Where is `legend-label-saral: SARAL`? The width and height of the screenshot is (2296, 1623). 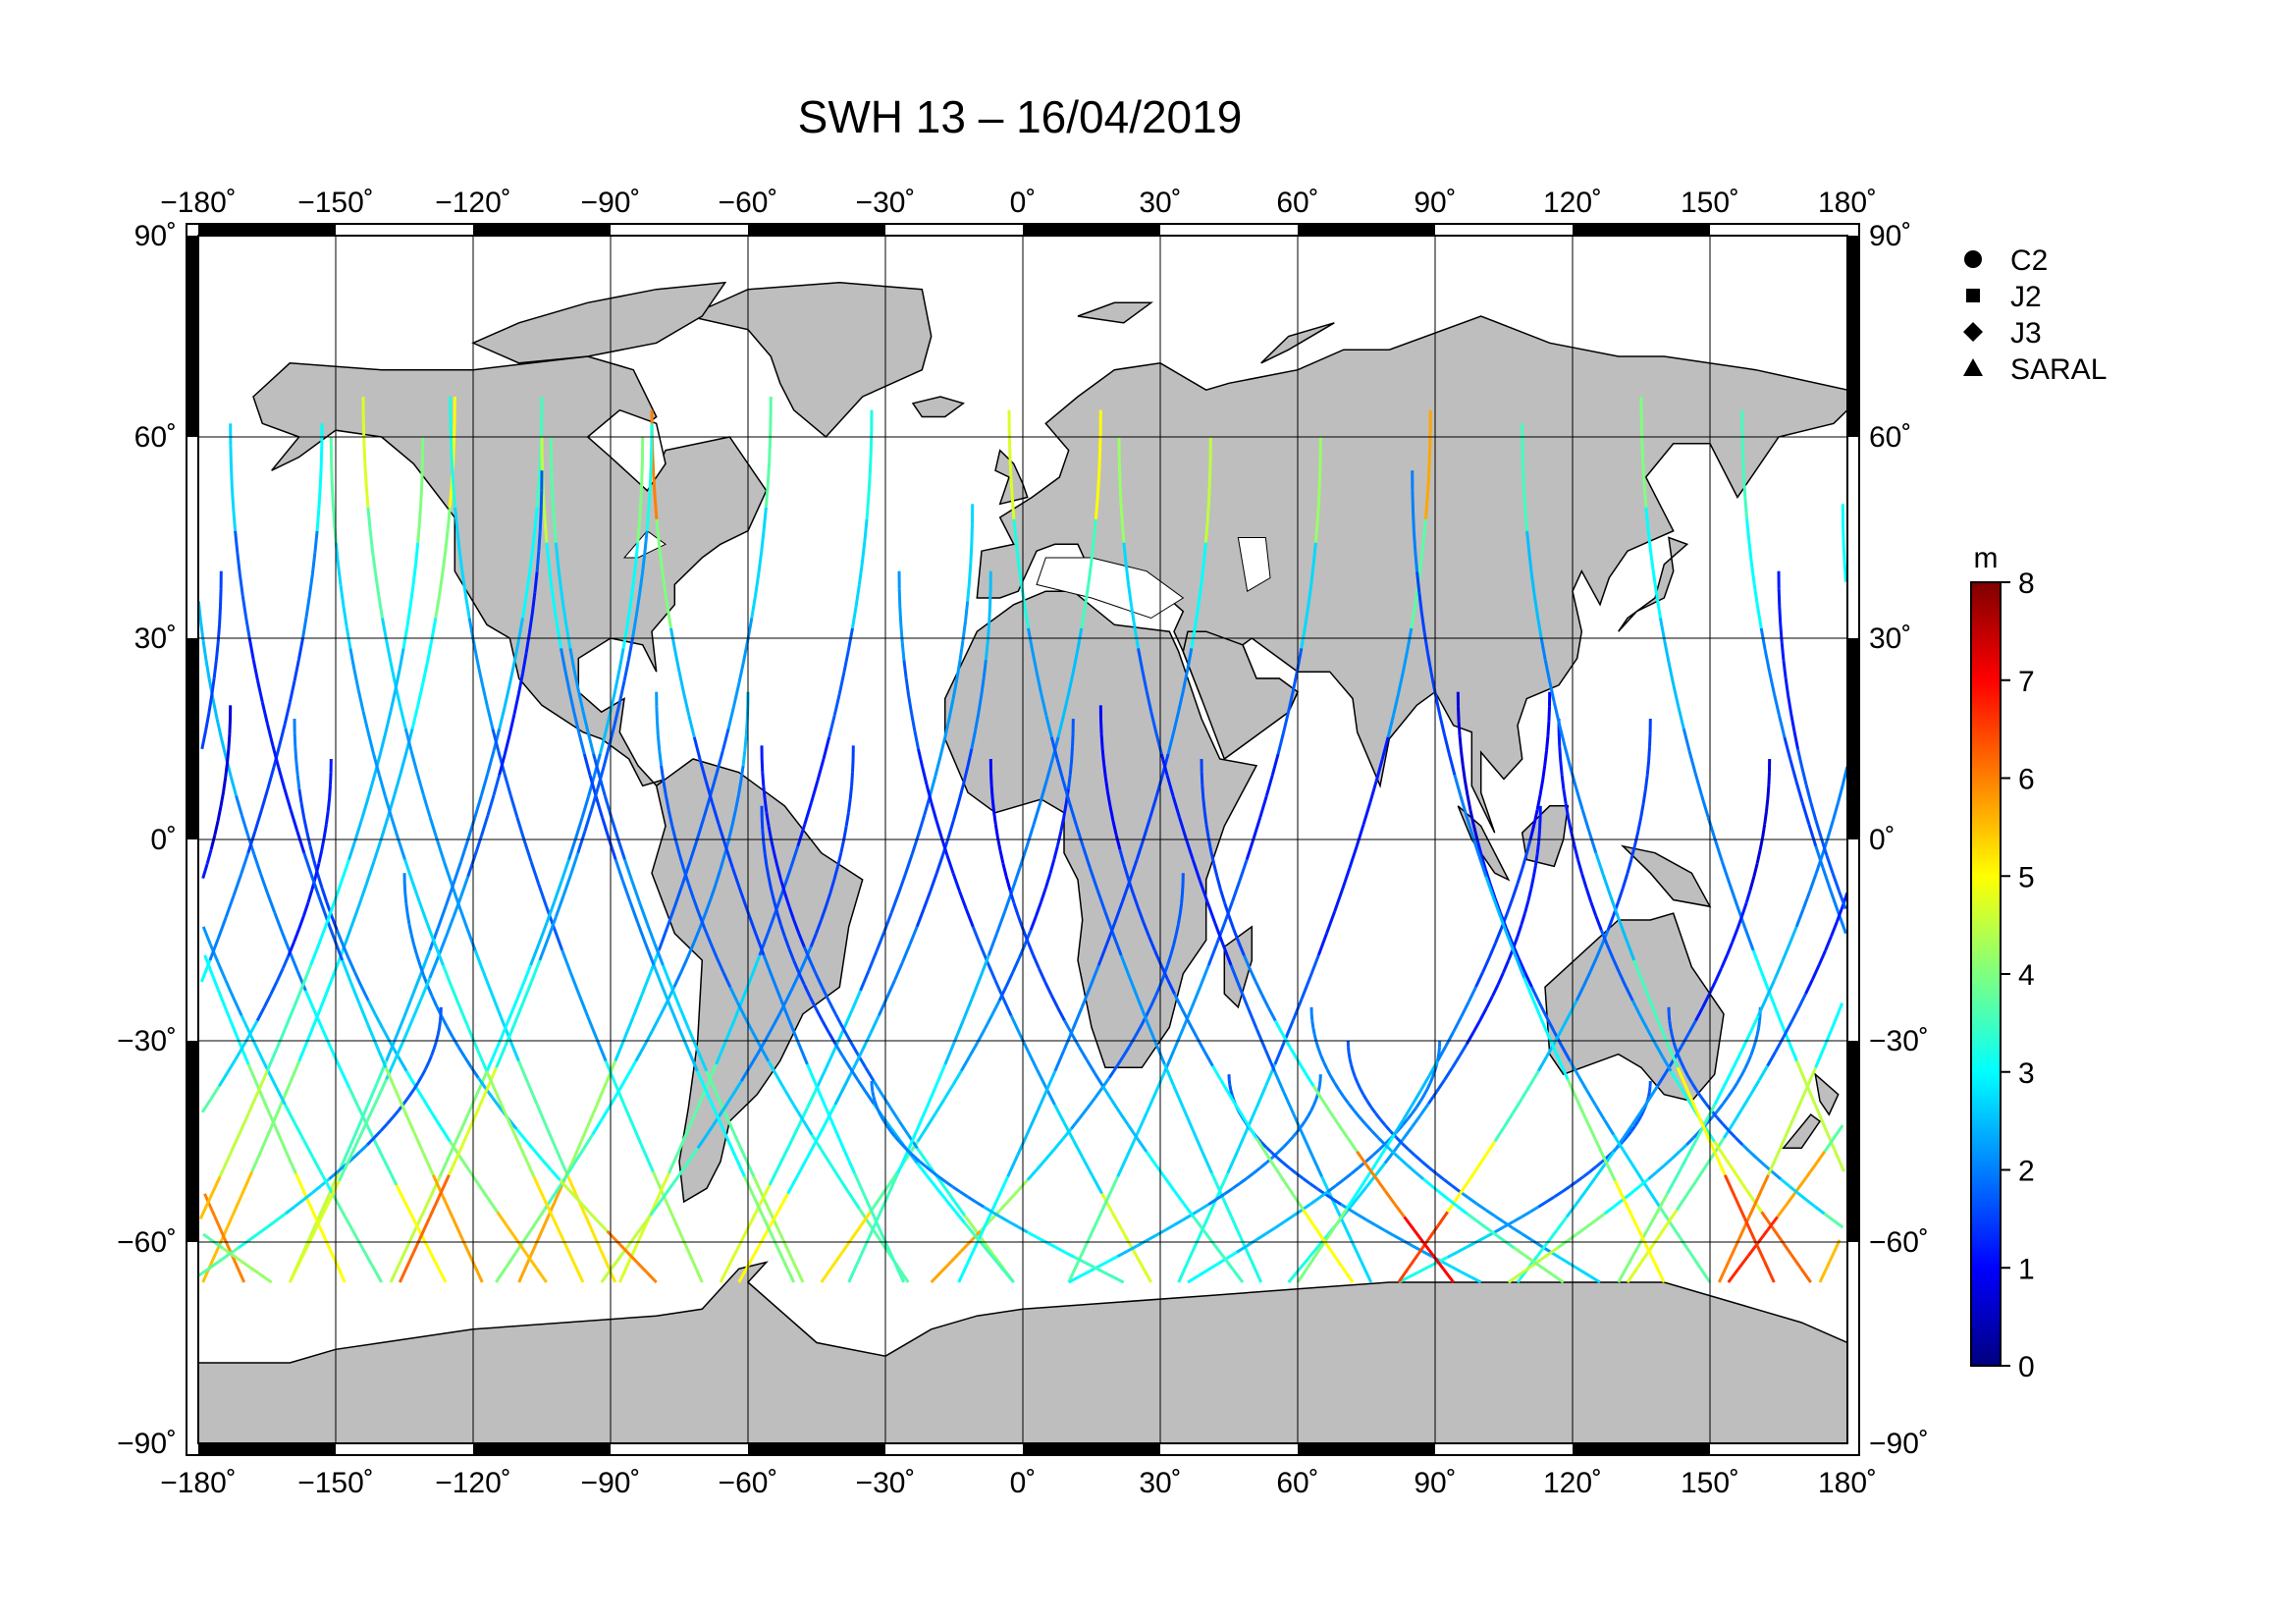 legend-label-saral: SARAL is located at coordinates (2058, 369).